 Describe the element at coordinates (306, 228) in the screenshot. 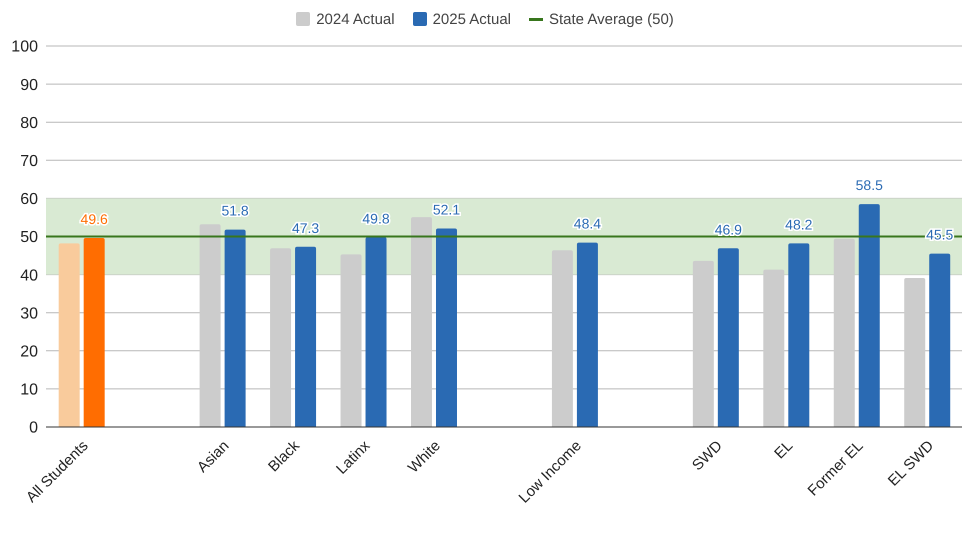

I see `data-label: 47.3` at that location.